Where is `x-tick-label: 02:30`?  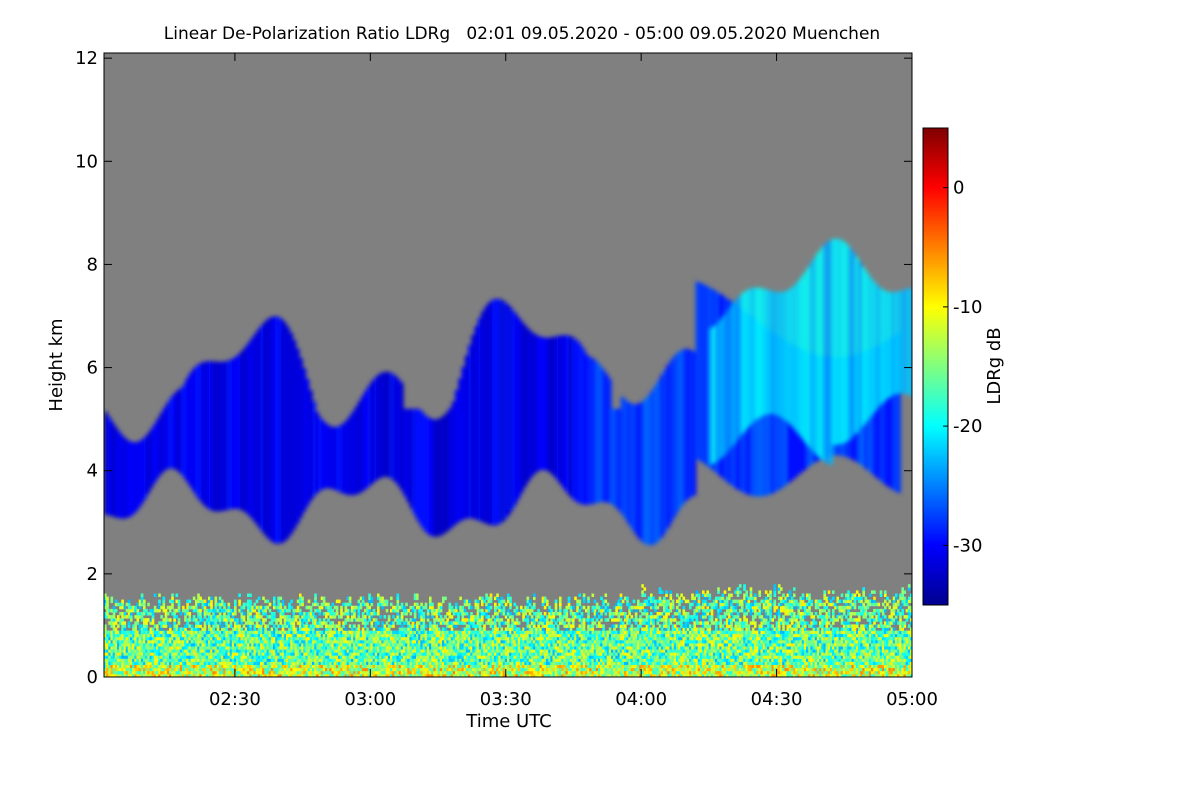
x-tick-label: 02:30 is located at coordinates (235, 699).